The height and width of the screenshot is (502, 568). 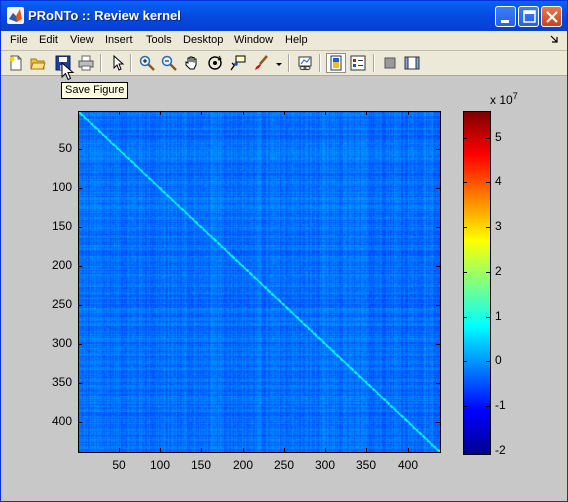 What do you see at coordinates (104, 15) in the screenshot?
I see `window-title: PRoNTo :: Review kernel` at bounding box center [104, 15].